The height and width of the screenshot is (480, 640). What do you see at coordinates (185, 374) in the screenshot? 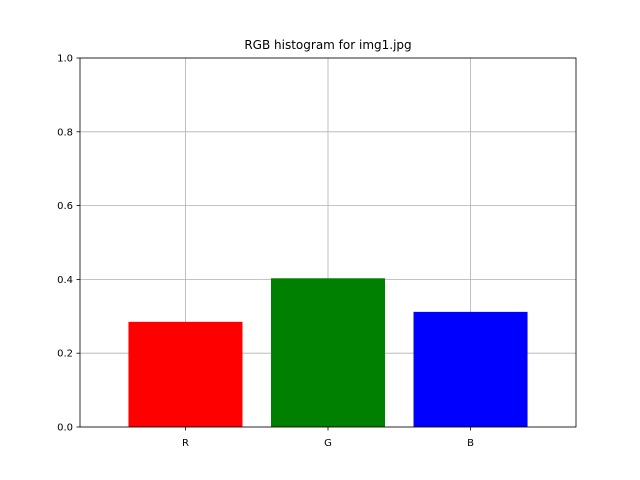
I see `bar-r` at bounding box center [185, 374].